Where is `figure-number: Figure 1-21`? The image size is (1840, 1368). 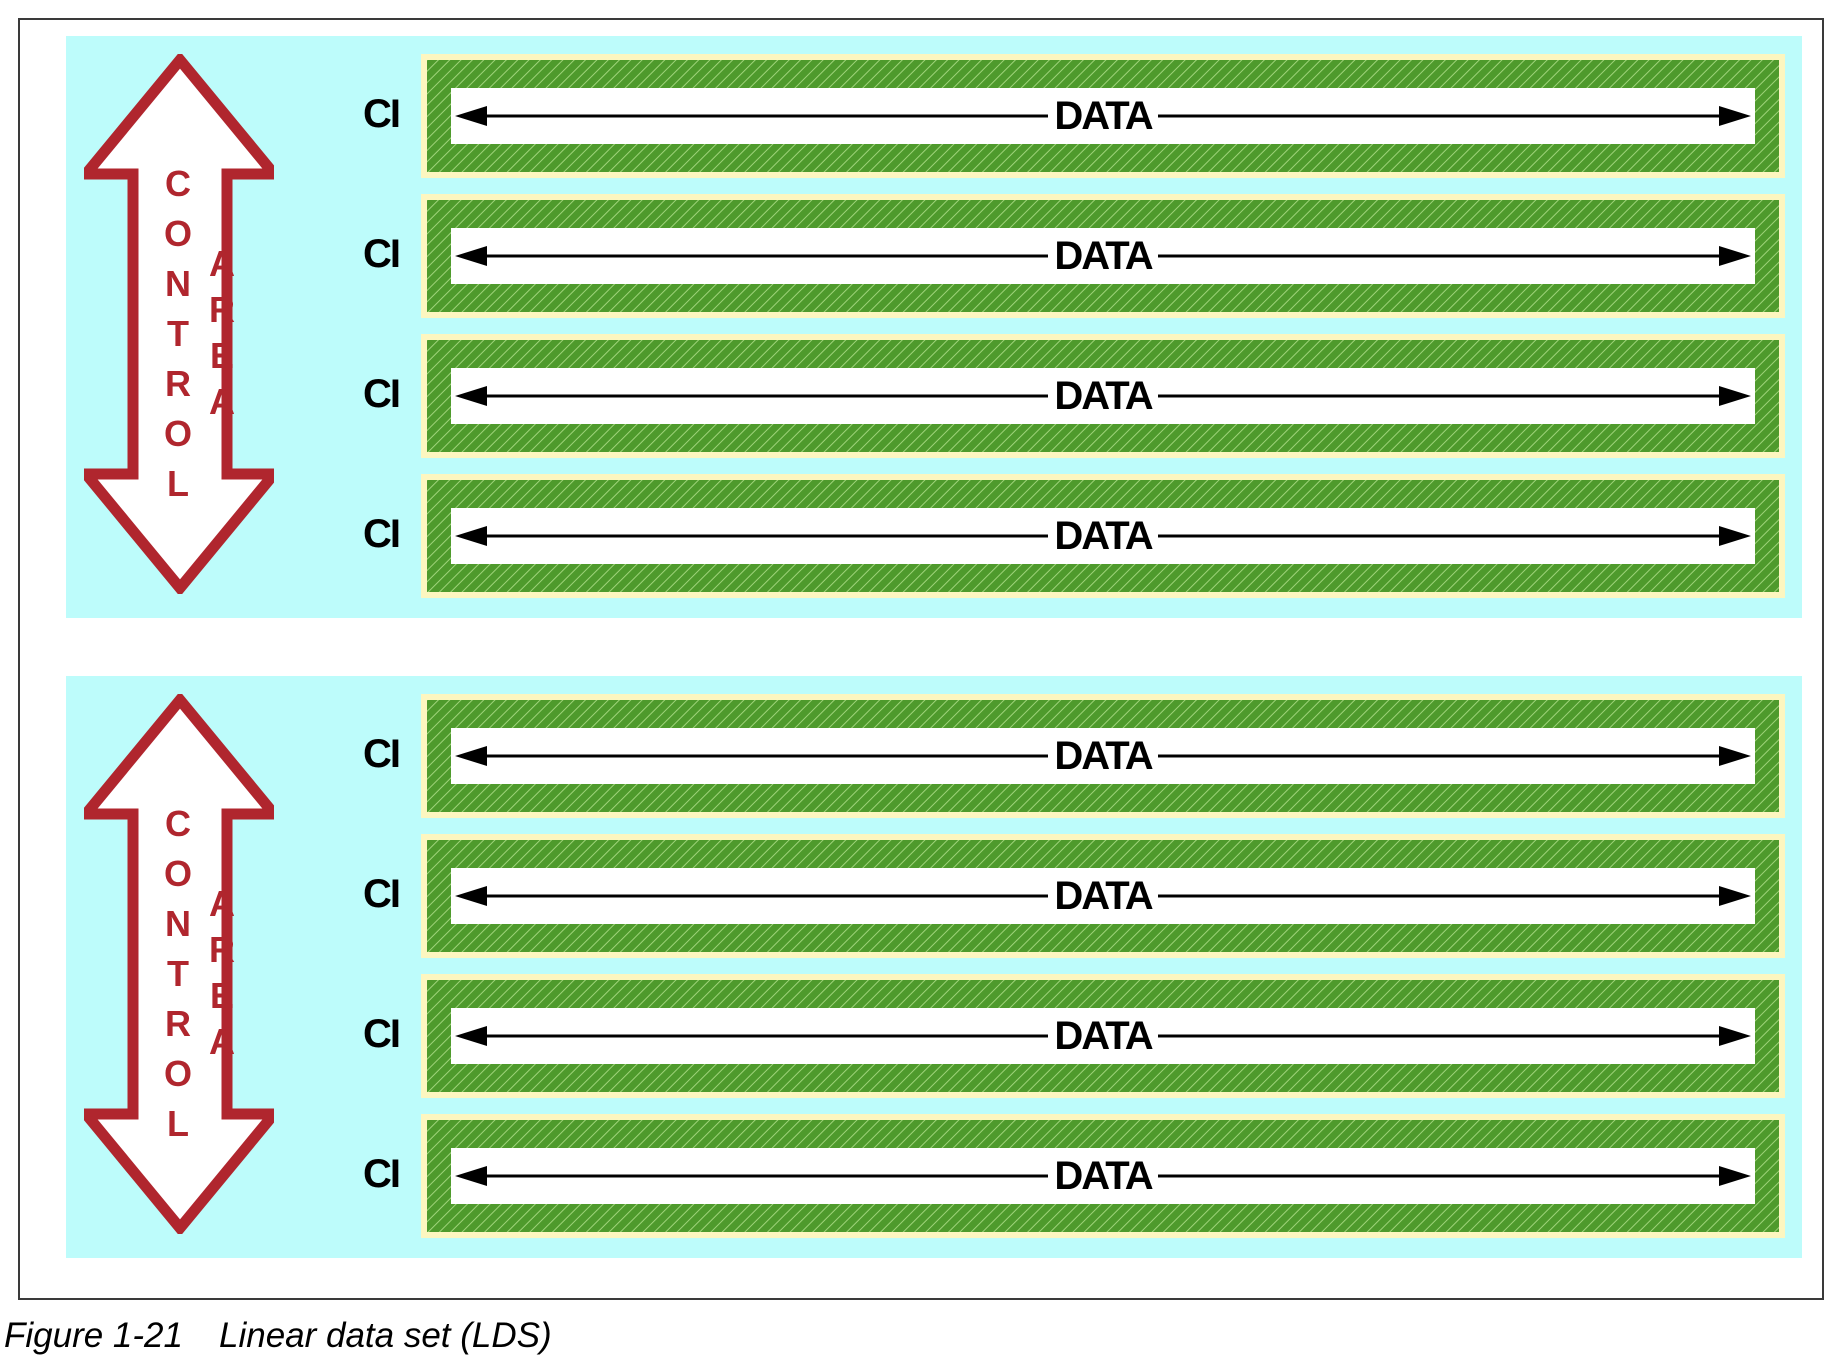 figure-number: Figure 1-21 is located at coordinates (93, 1335).